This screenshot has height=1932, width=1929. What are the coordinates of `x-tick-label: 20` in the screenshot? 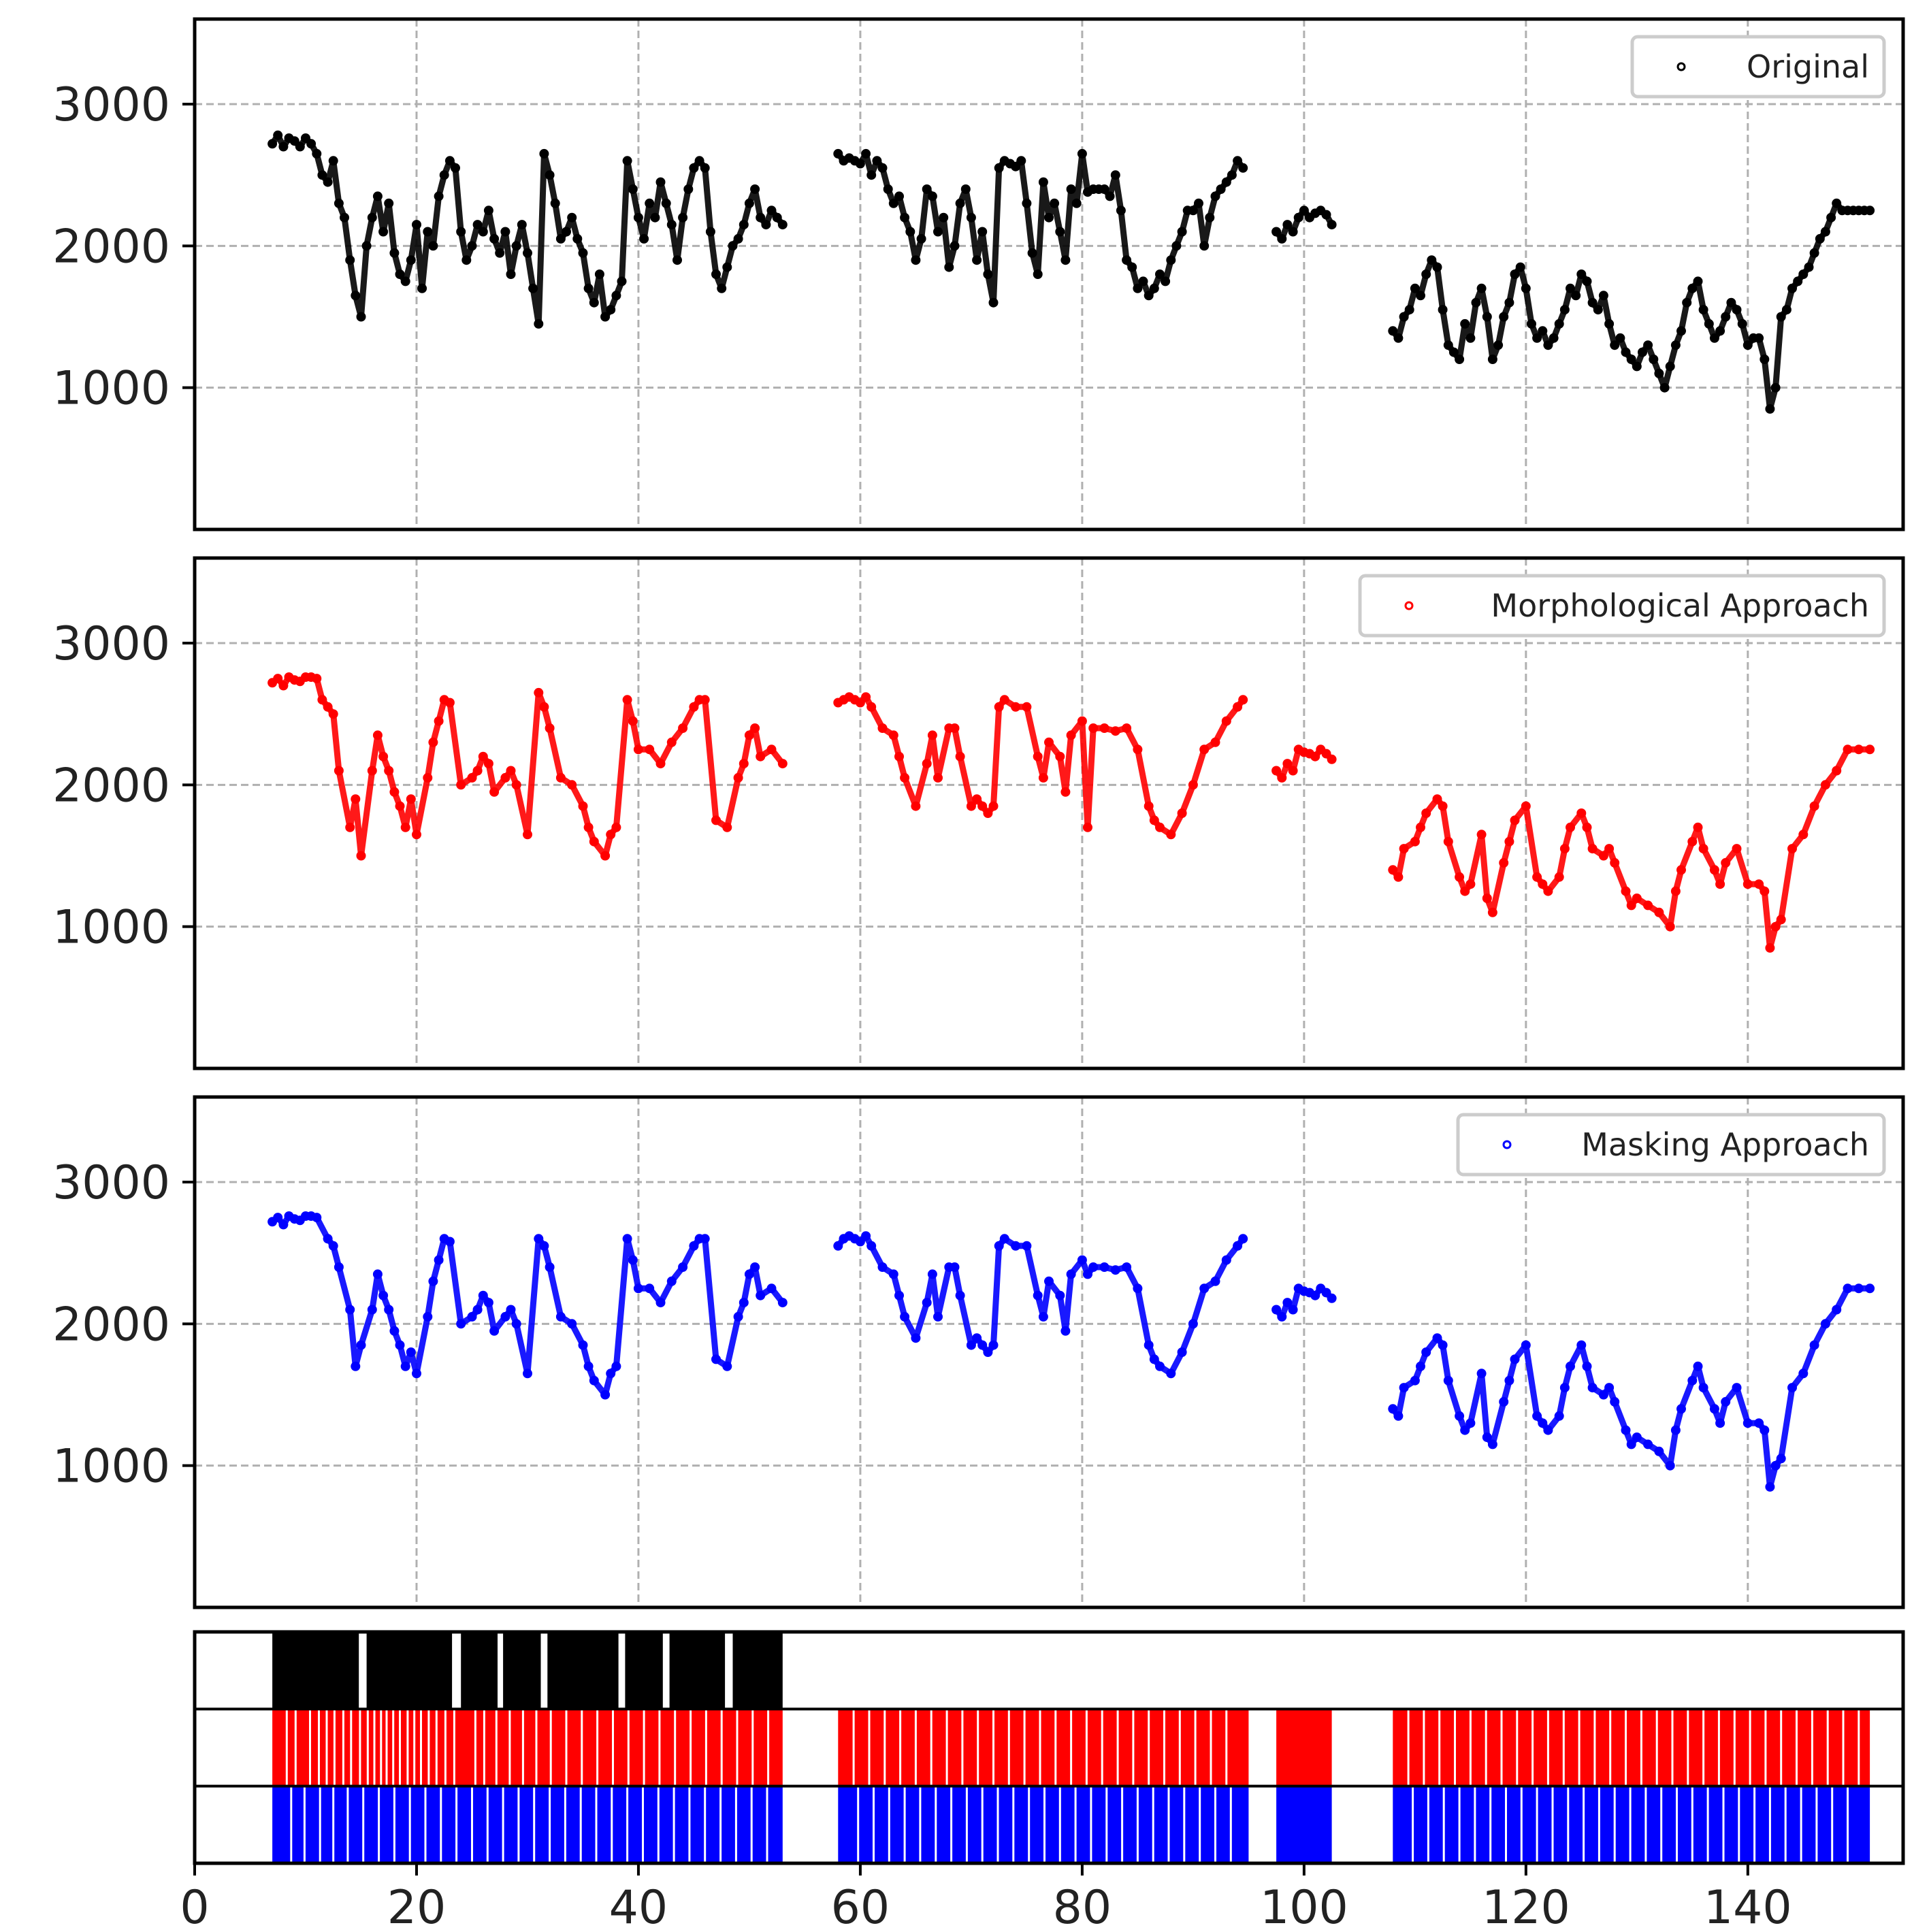 It's located at (417, 1905).